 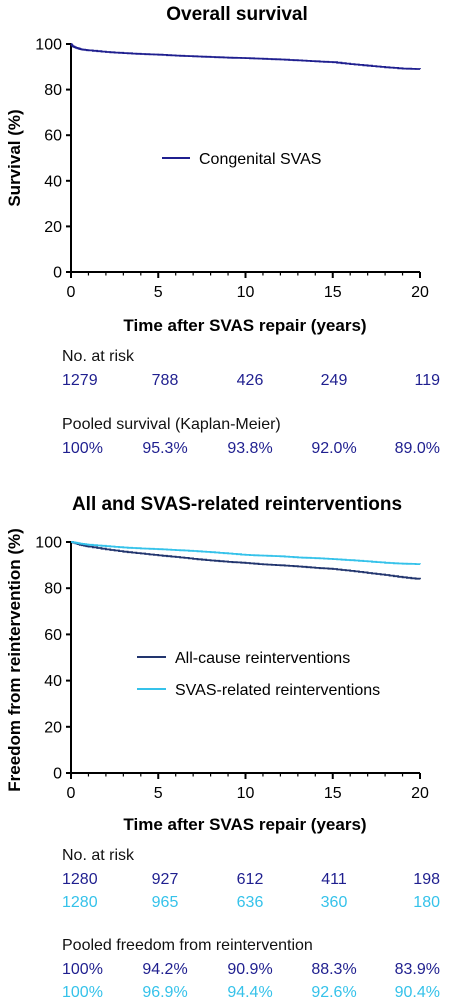 What do you see at coordinates (277, 690) in the screenshot?
I see `legend-label: SVAS-related reinterventions` at bounding box center [277, 690].